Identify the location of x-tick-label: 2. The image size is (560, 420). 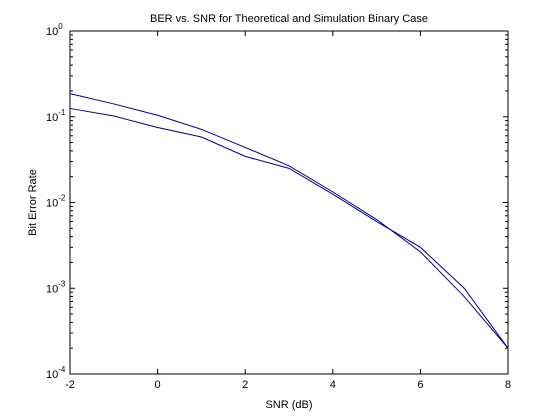
(245, 385).